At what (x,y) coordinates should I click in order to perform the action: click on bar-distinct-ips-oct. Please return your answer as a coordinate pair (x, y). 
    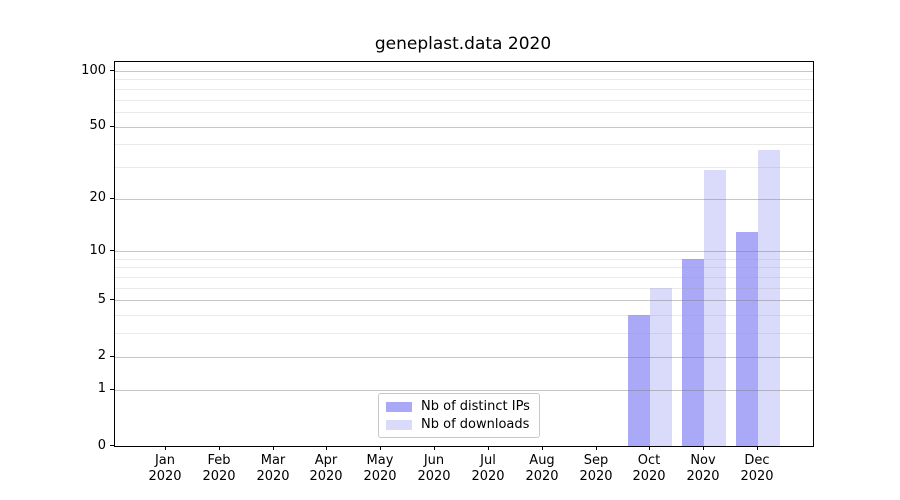
    Looking at the image, I should click on (639, 380).